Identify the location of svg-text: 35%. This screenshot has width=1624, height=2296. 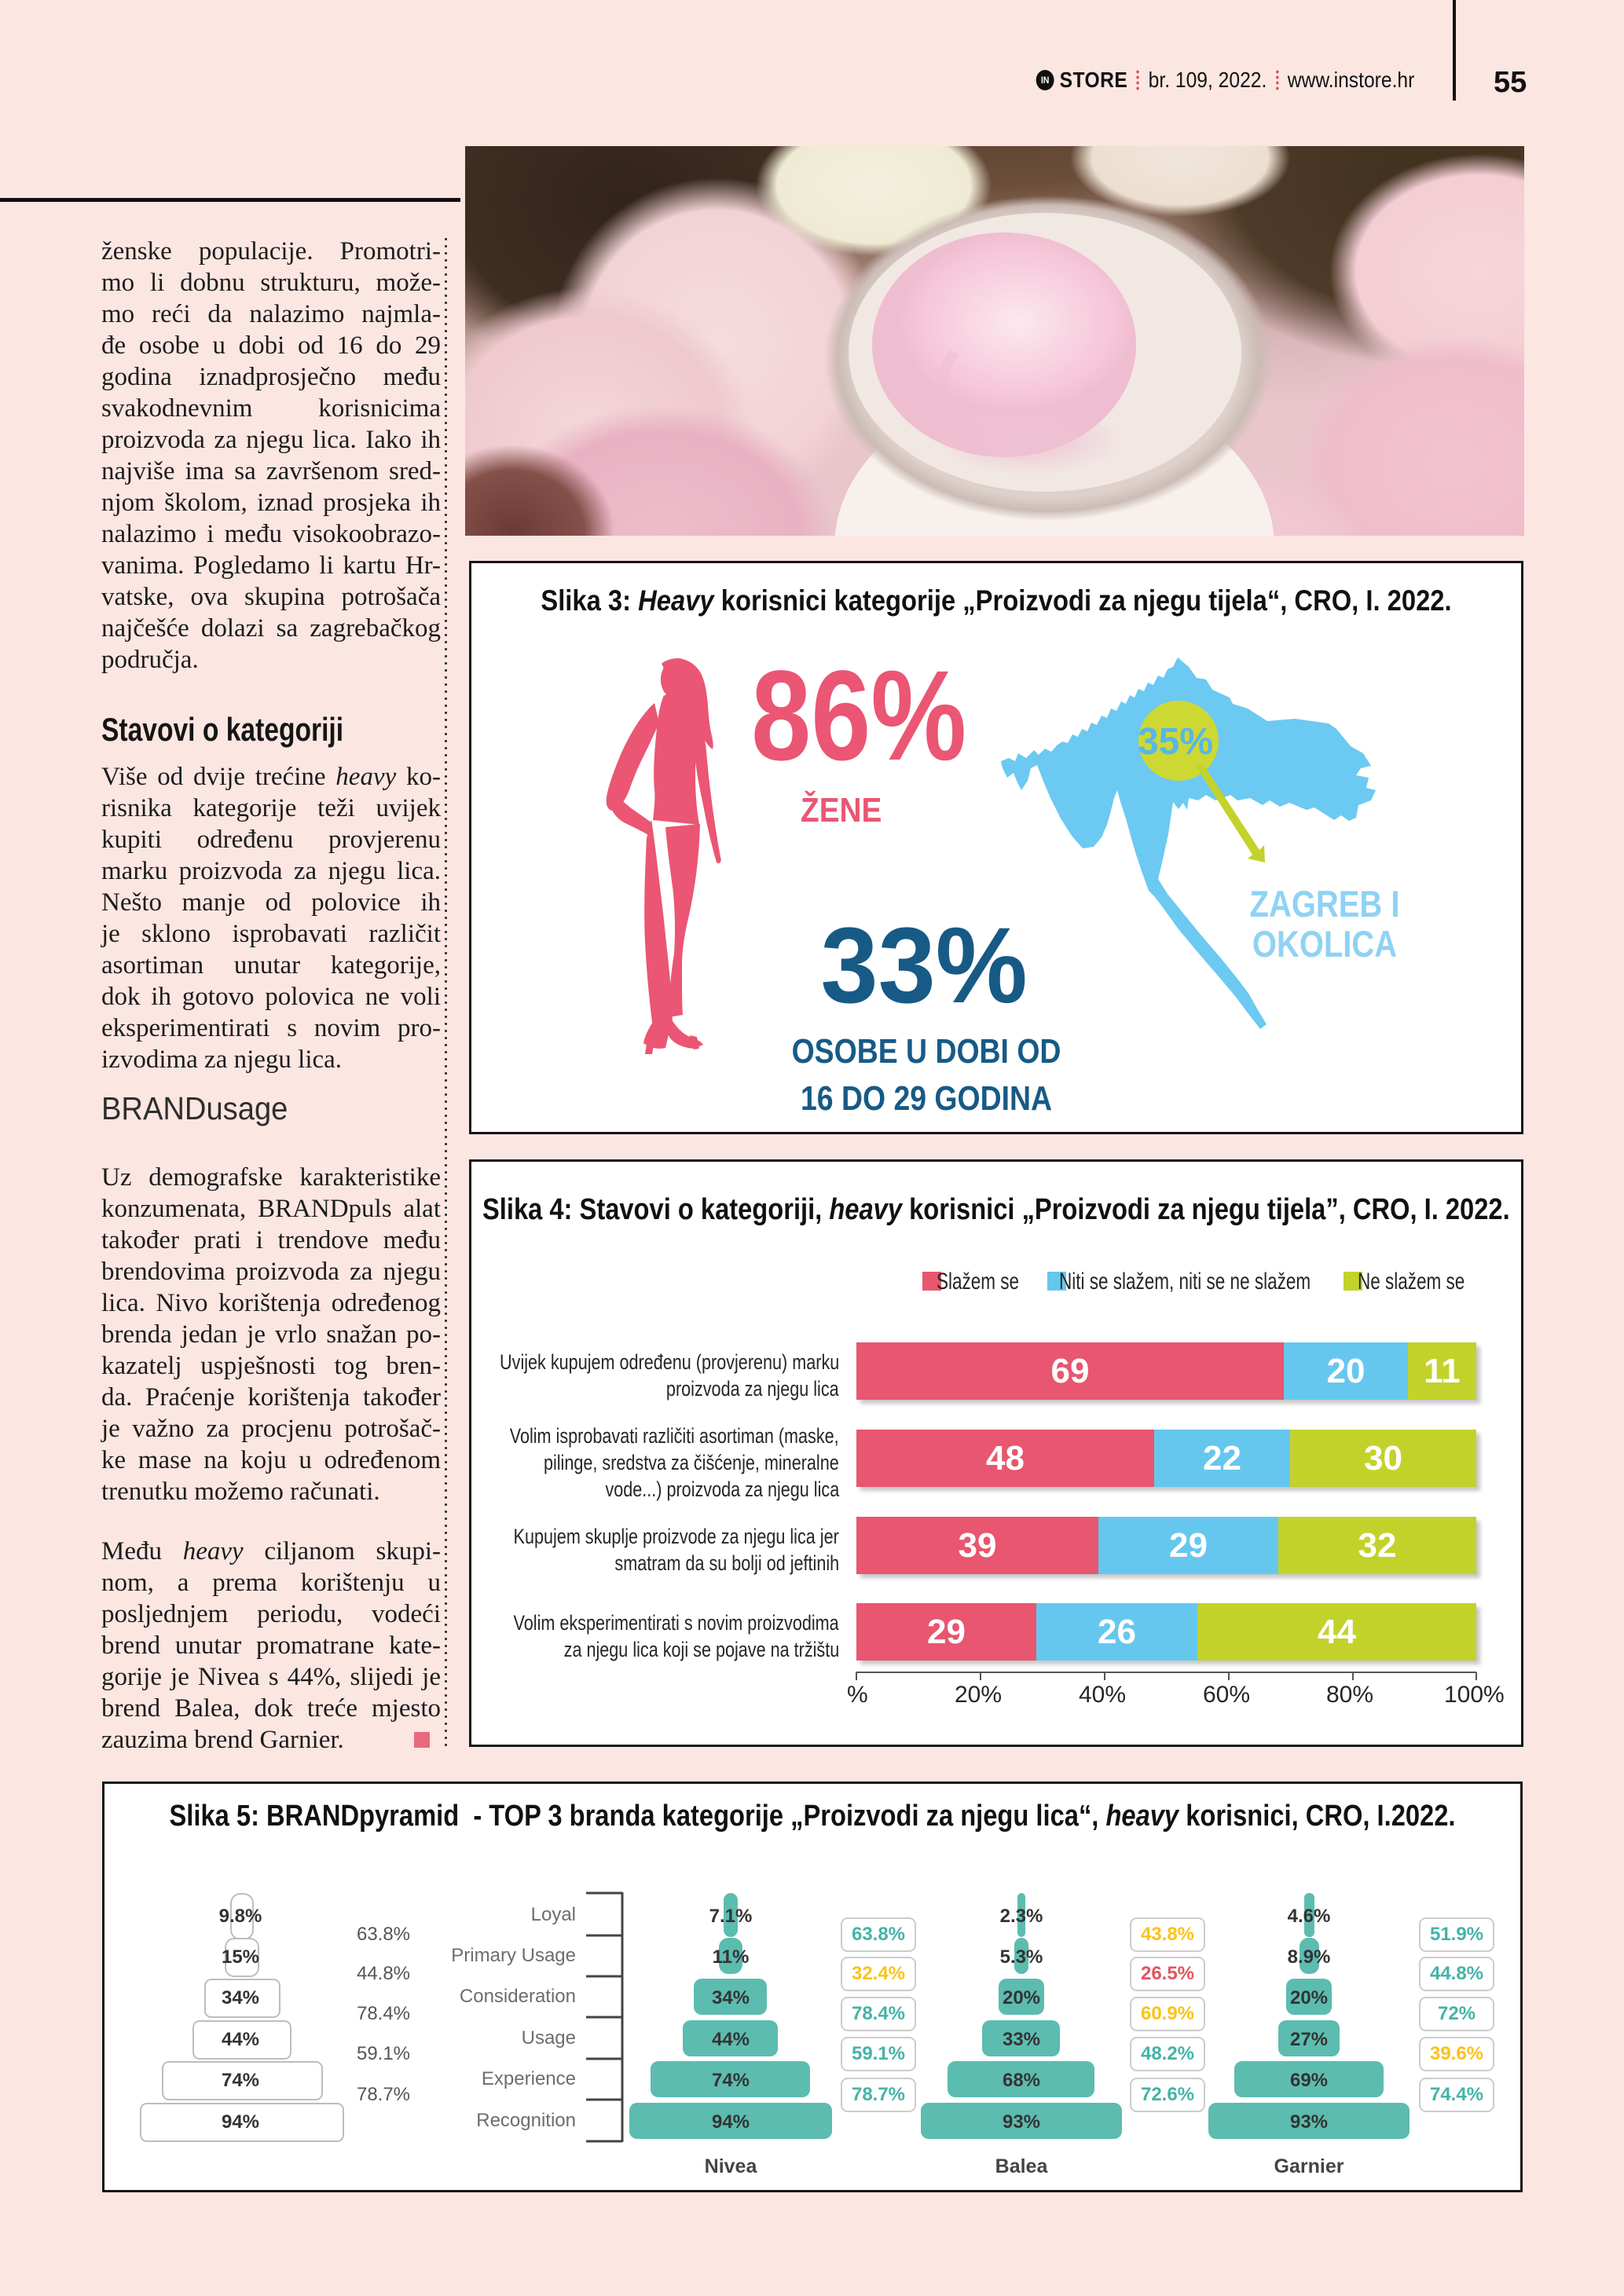
(1175, 742).